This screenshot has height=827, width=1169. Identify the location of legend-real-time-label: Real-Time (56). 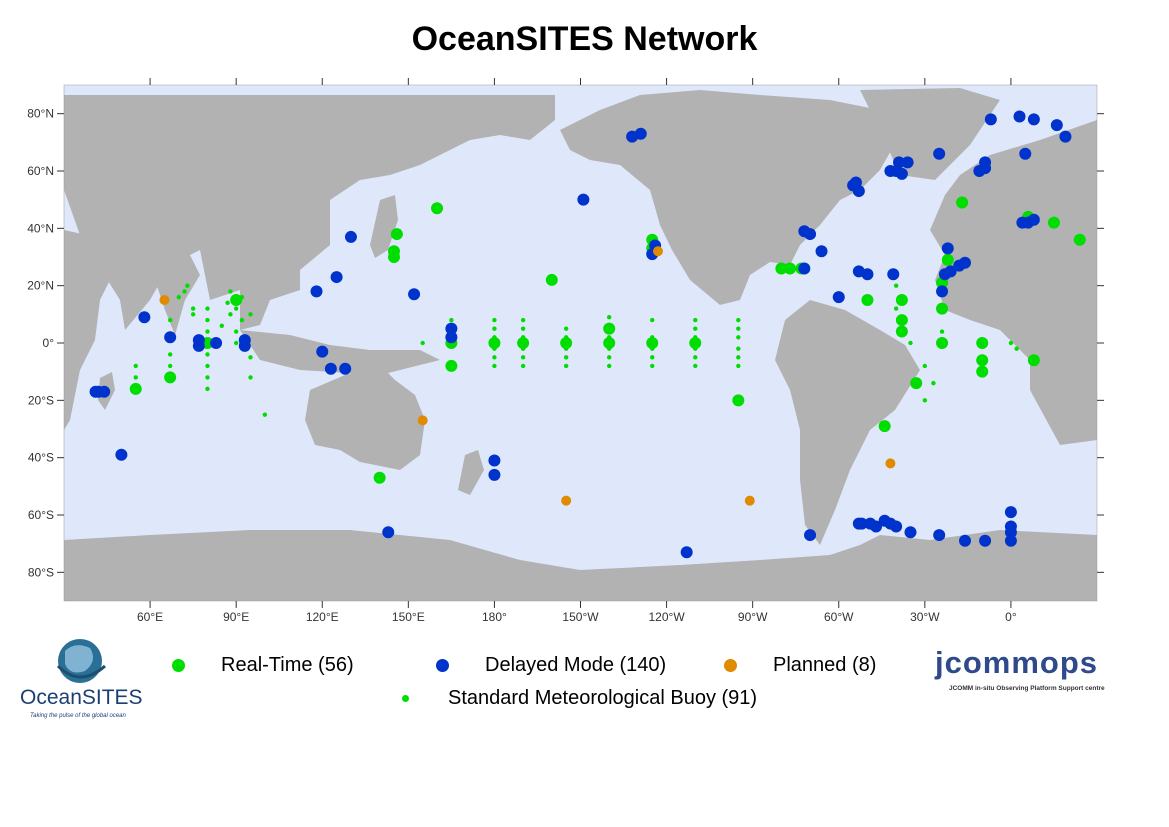
(287, 665).